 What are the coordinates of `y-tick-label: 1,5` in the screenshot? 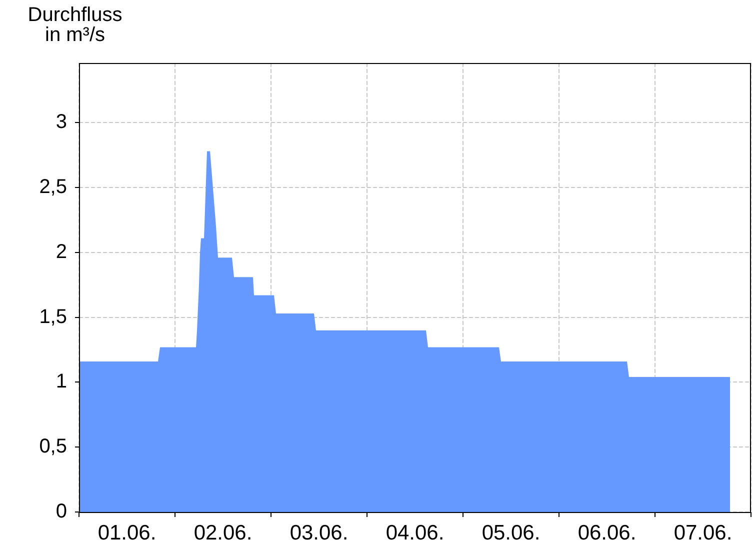 It's located at (53, 317).